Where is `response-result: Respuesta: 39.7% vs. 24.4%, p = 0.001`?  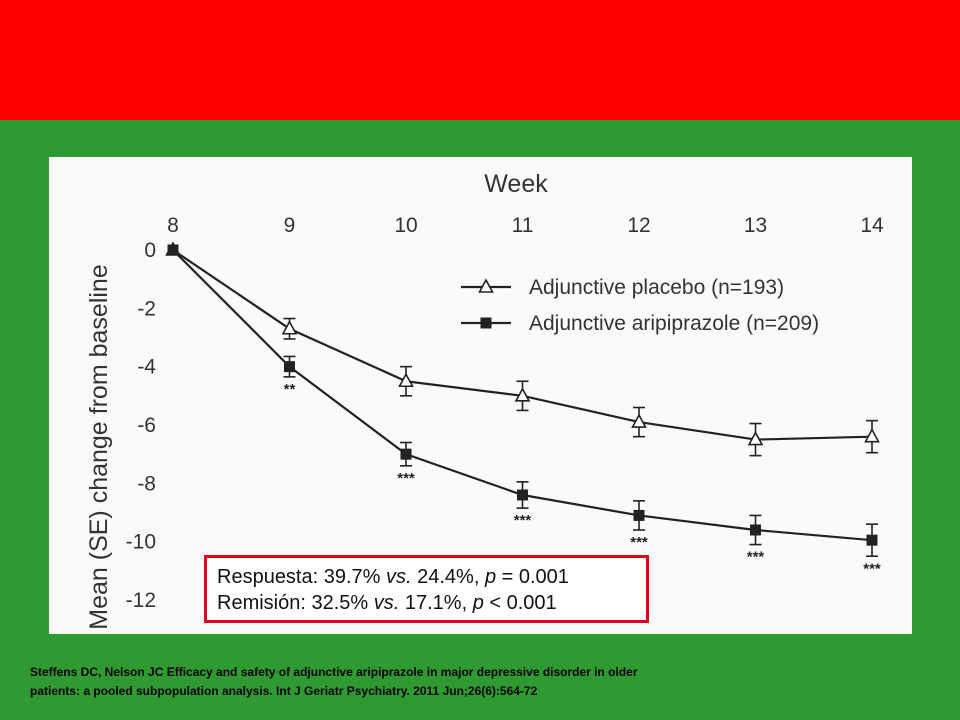
response-result: Respuesta: 39.7% vs. 24.4%, p = 0.001 is located at coordinates (431, 577).